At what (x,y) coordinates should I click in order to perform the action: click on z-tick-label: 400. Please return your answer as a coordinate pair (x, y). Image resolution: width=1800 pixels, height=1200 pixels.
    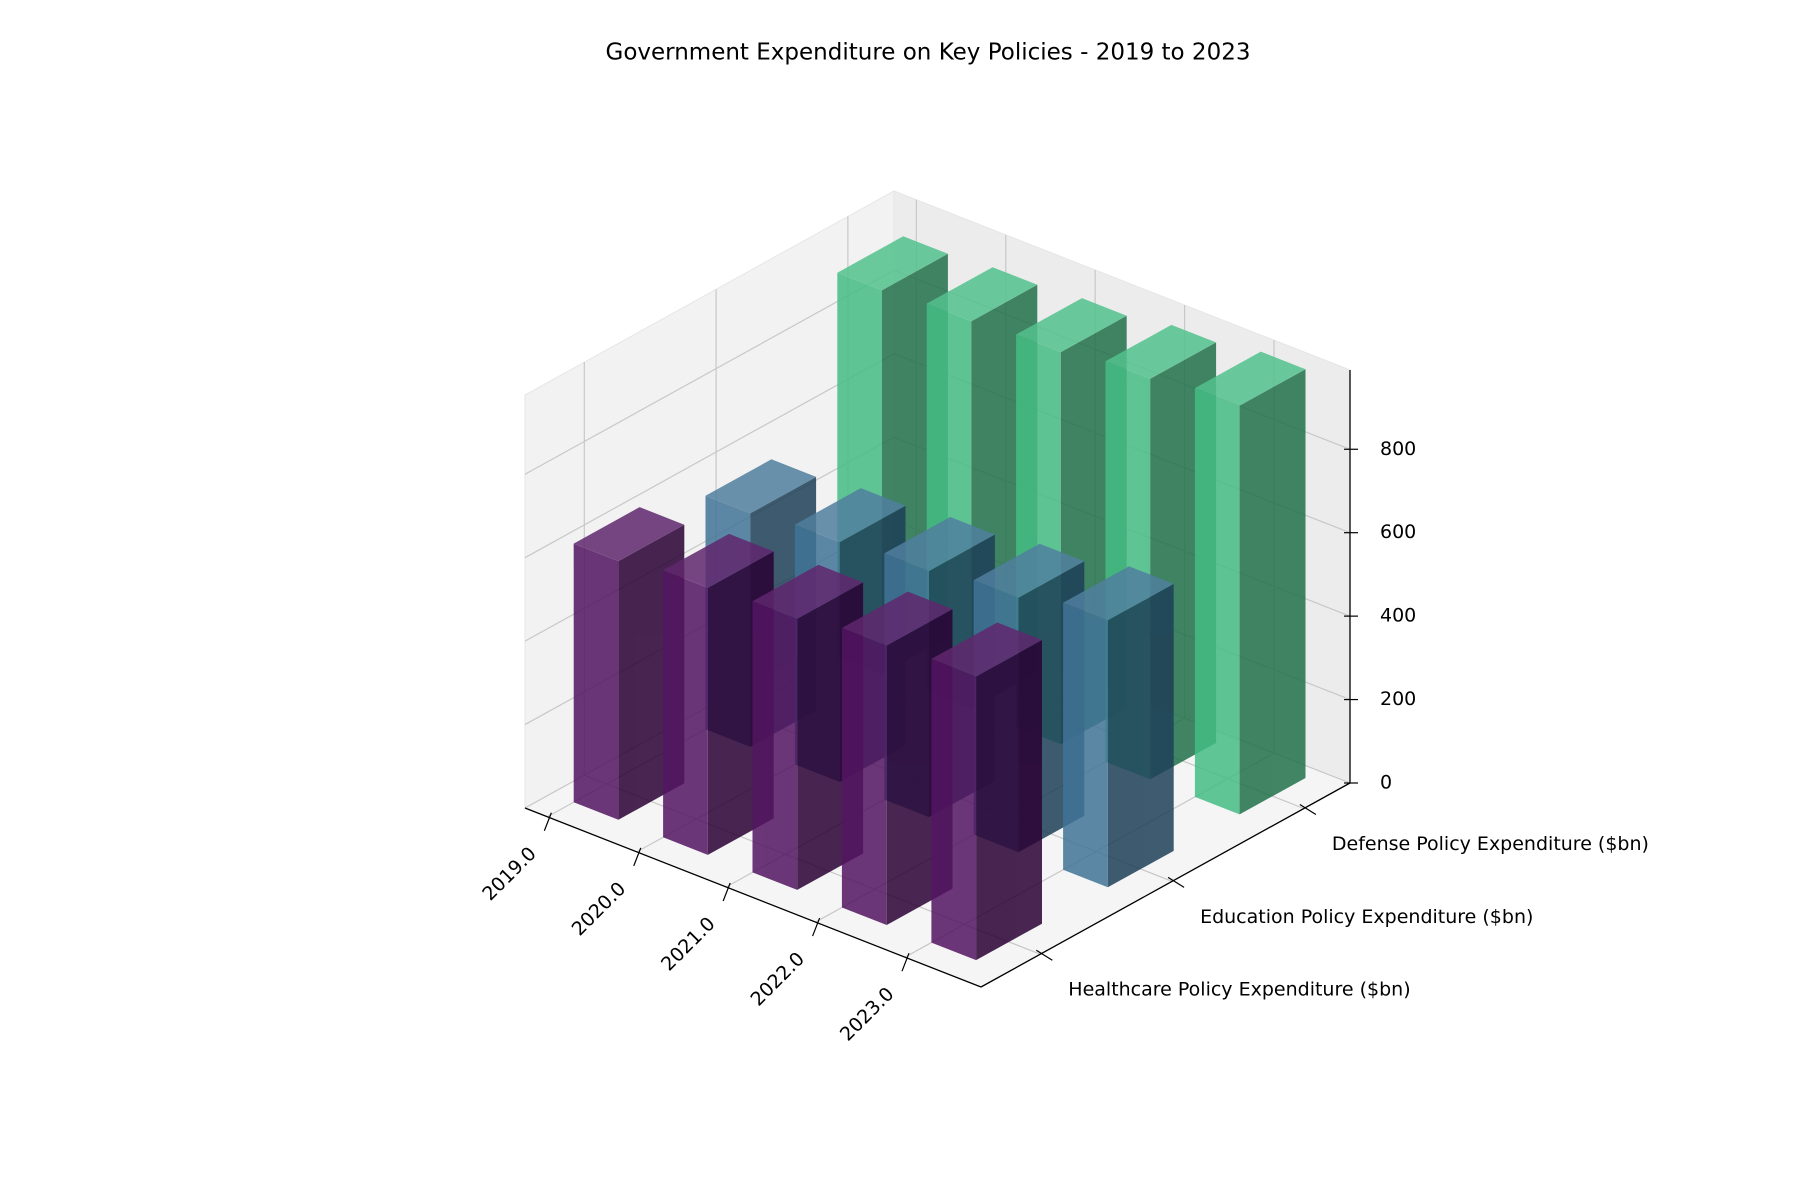
    Looking at the image, I should click on (1398, 616).